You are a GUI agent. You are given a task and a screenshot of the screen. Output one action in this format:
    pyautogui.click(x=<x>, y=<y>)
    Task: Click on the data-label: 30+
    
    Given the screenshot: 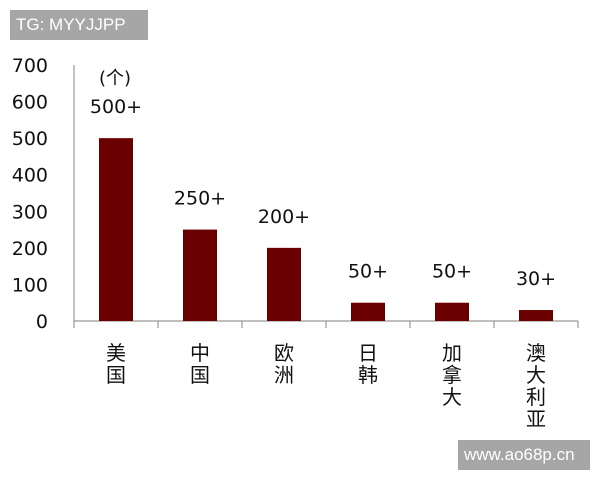 What is the action you would take?
    pyautogui.click(x=536, y=279)
    